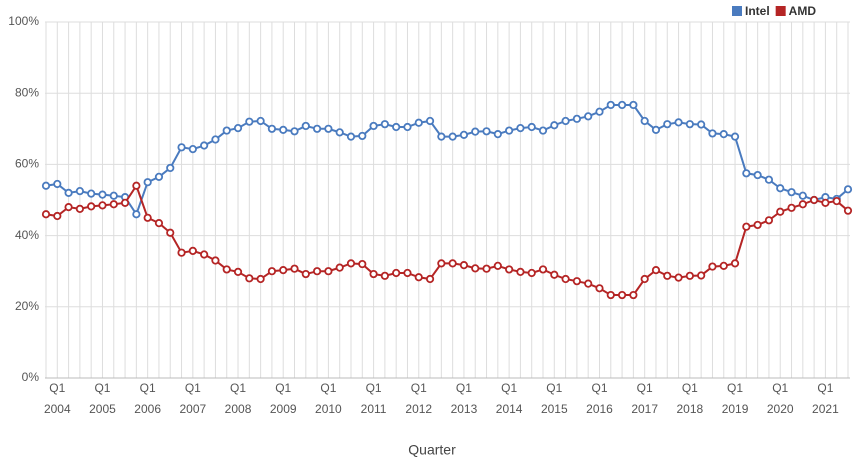 The height and width of the screenshot is (471, 868). Describe the element at coordinates (464, 409) in the screenshot. I see `x-tick-label: 2013` at that location.